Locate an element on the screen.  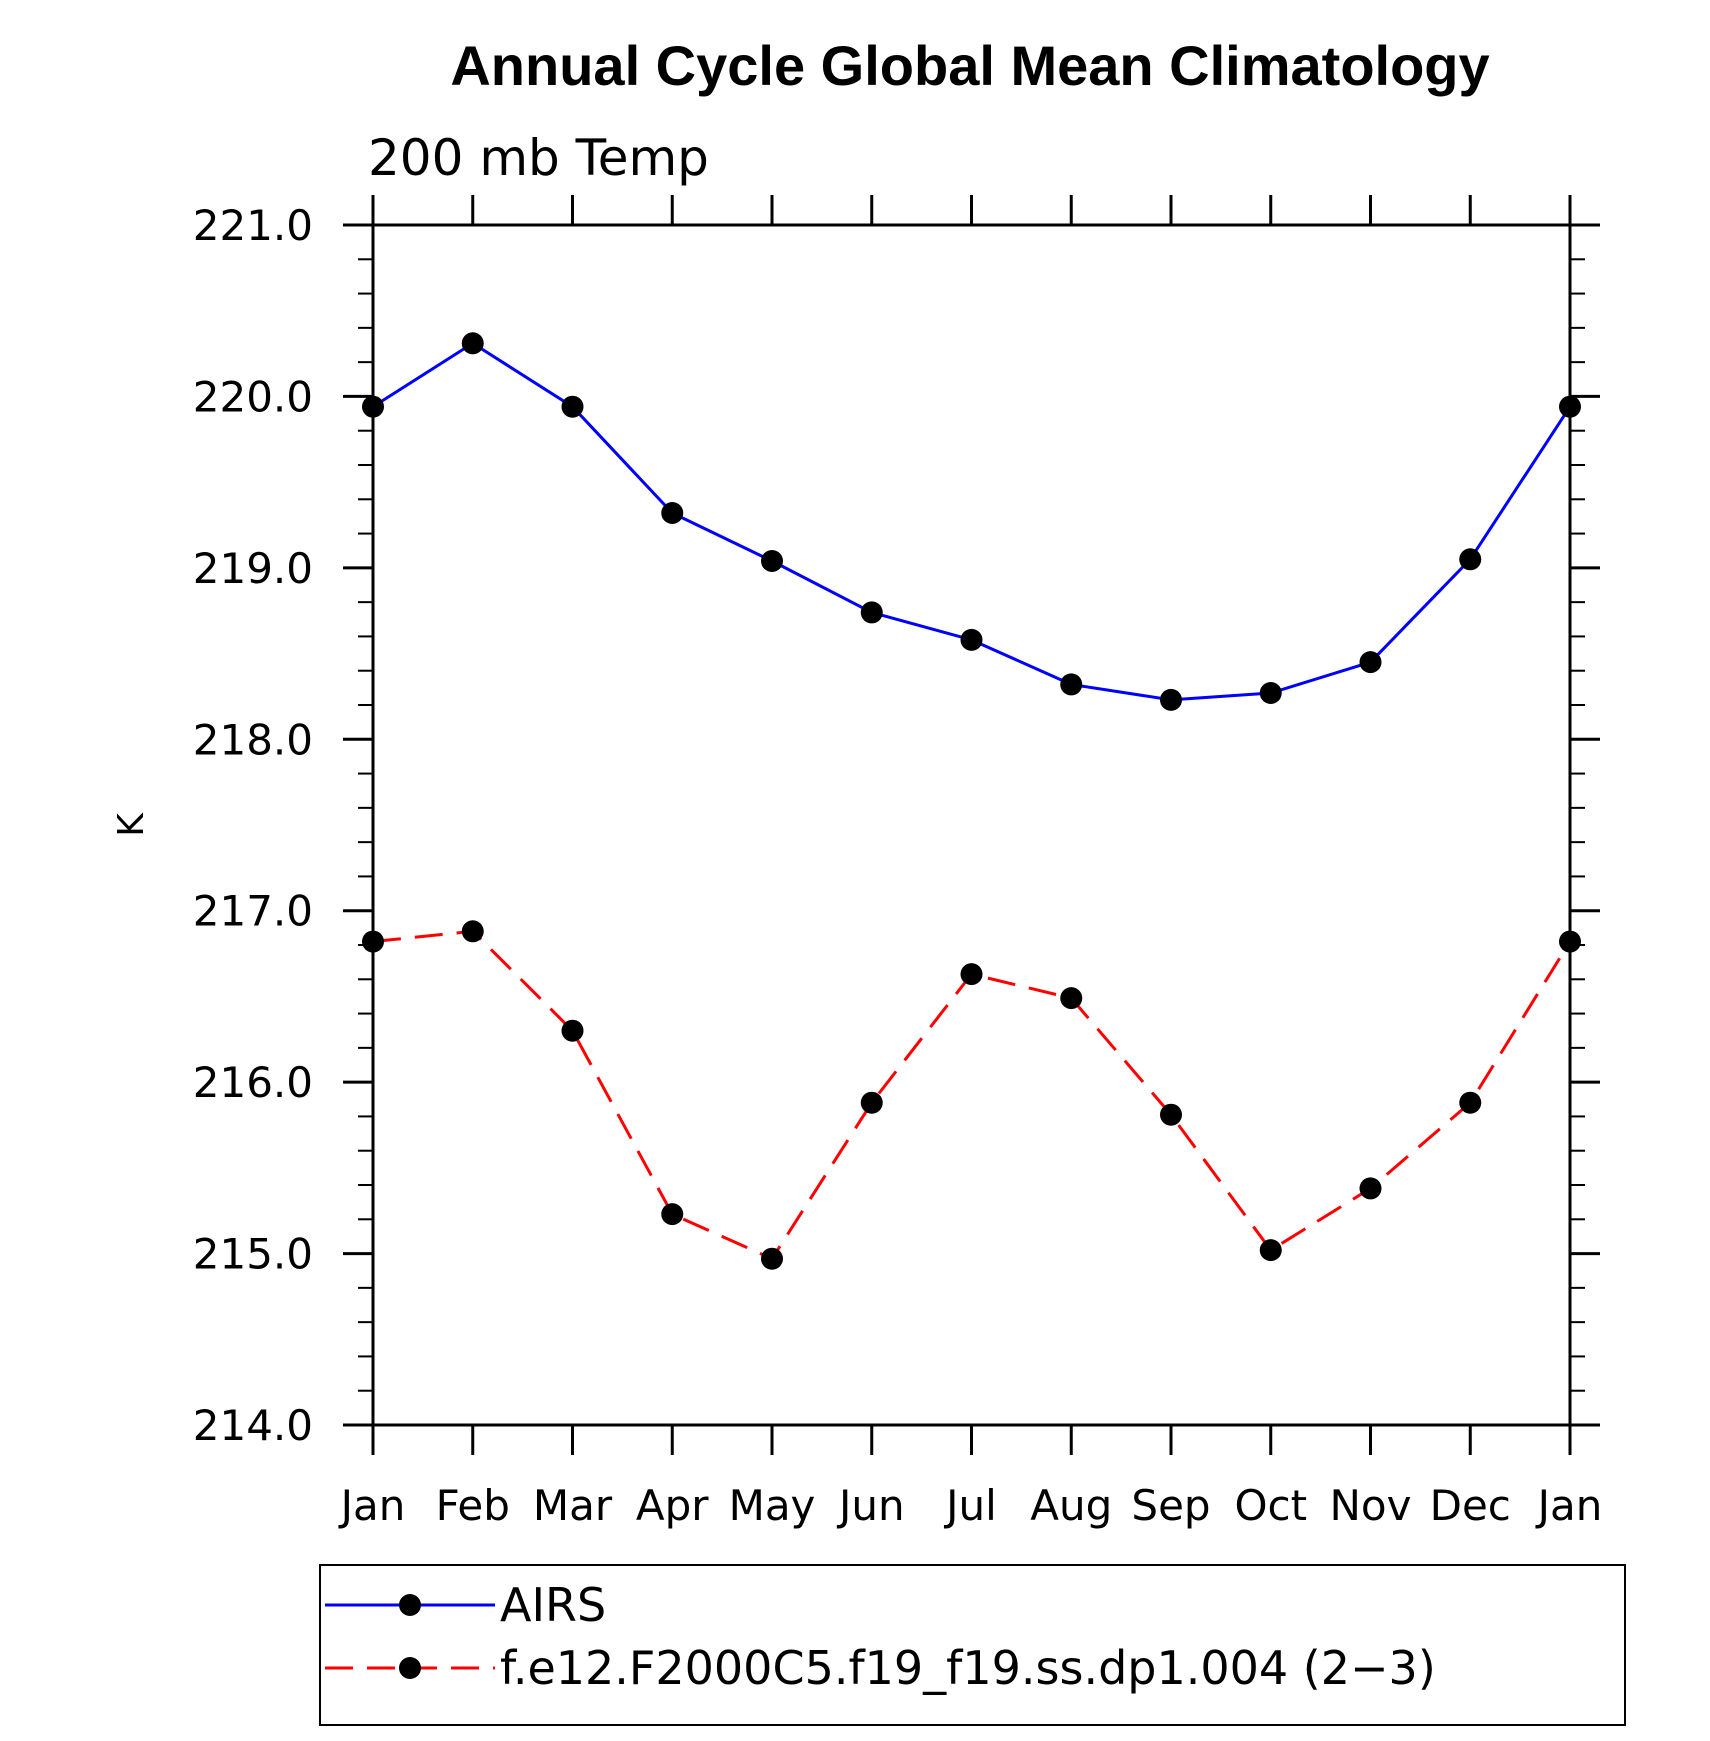
x-tick-label: Sep is located at coordinates (1170, 1505).